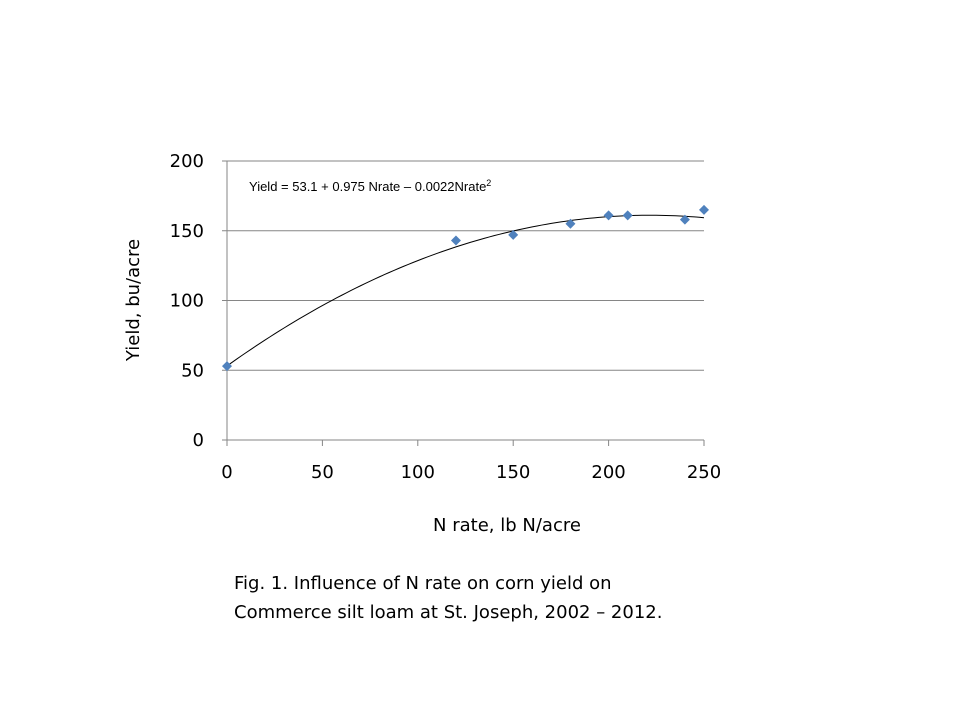  What do you see at coordinates (608, 472) in the screenshot?
I see `x-tick-label-200: 200` at bounding box center [608, 472].